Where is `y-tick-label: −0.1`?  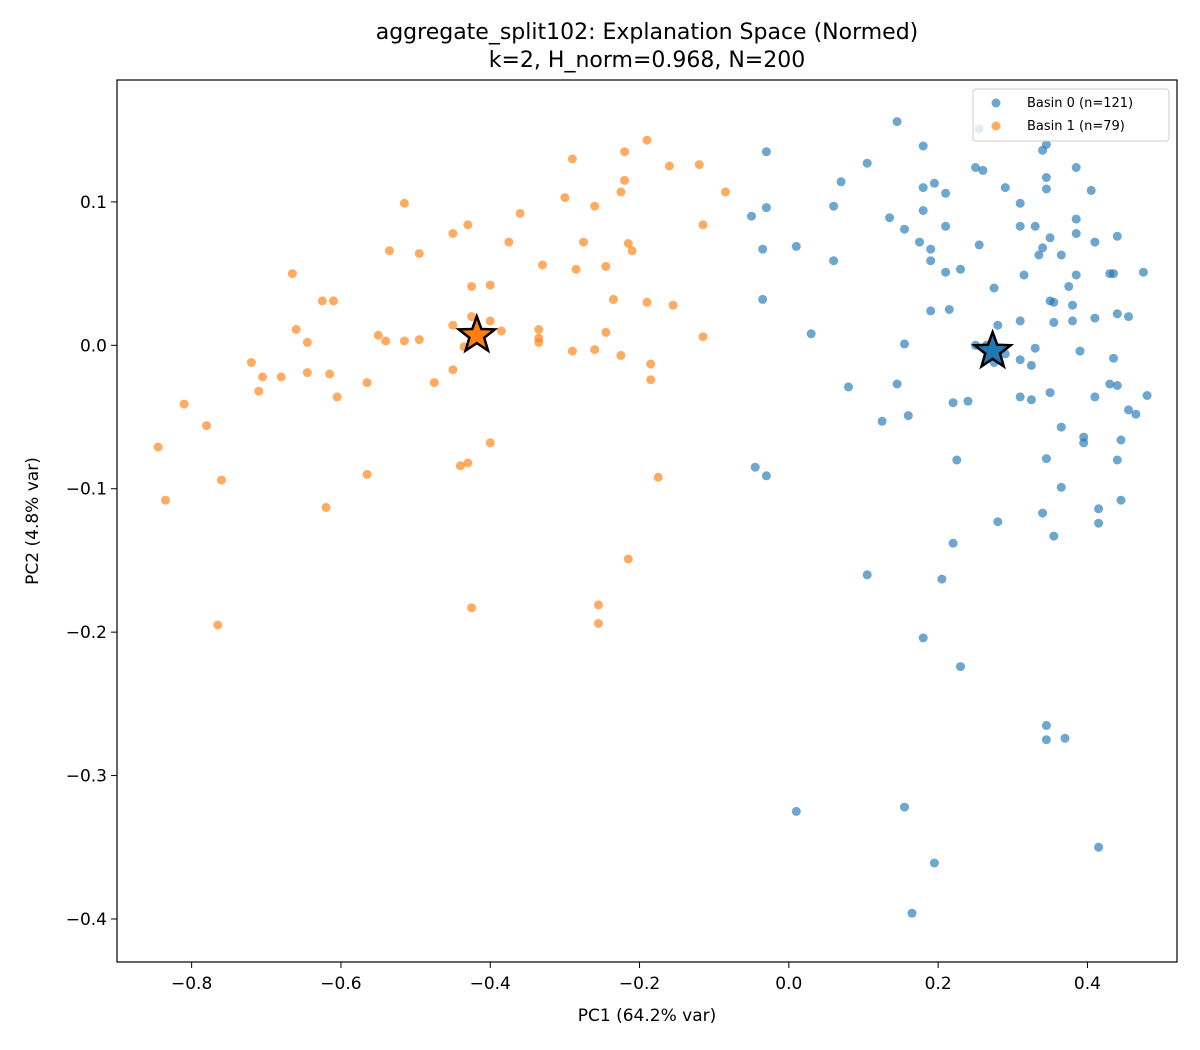 y-tick-label: −0.1 is located at coordinates (86, 490).